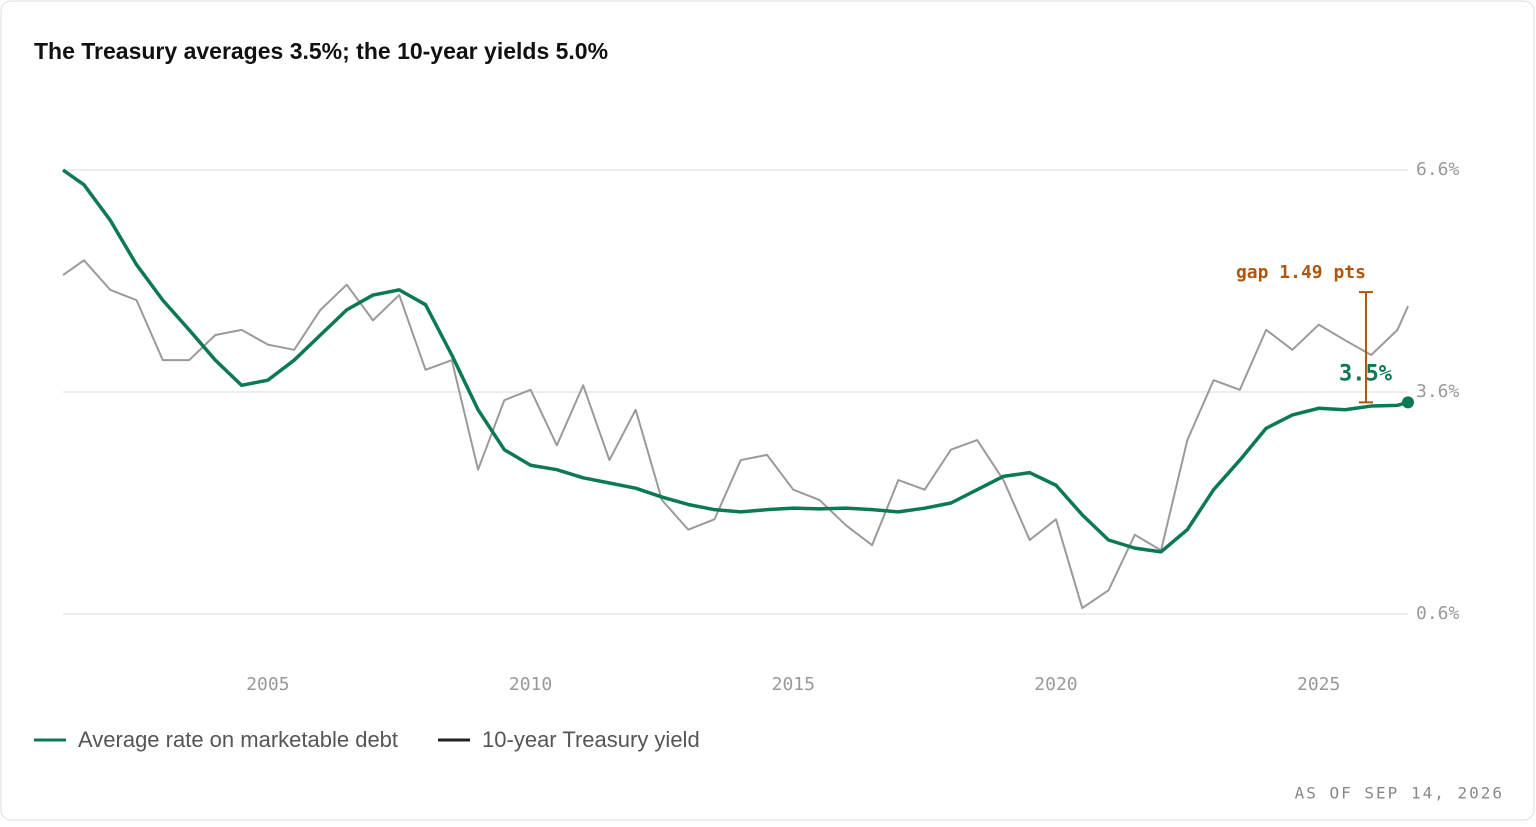  I want to click on legend-label: 10-year Treasury yield, so click(591, 739).